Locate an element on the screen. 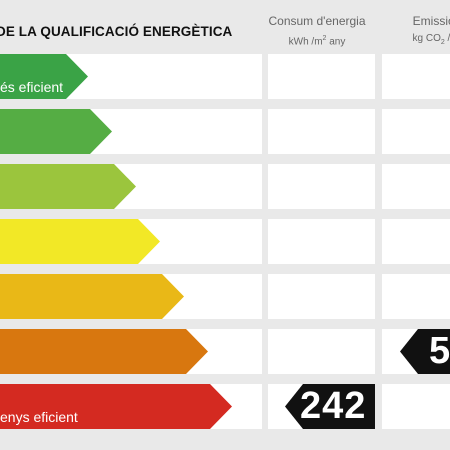 This screenshot has width=450, height=450. consumption-badge: 242 is located at coordinates (330, 406).